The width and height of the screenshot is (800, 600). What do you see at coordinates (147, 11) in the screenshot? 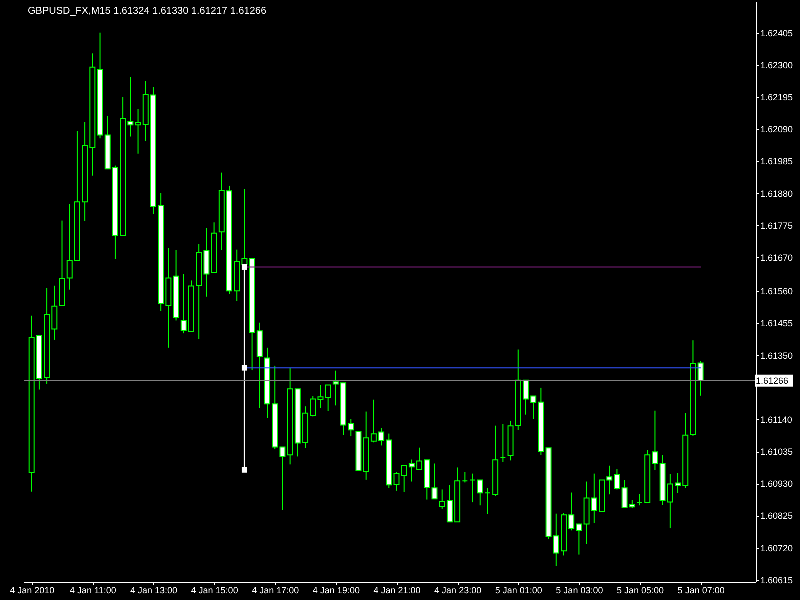
I see `text: GBPUSD_FX,M15 1.61324 1.61330 1.61217 1.61266` at bounding box center [147, 11].